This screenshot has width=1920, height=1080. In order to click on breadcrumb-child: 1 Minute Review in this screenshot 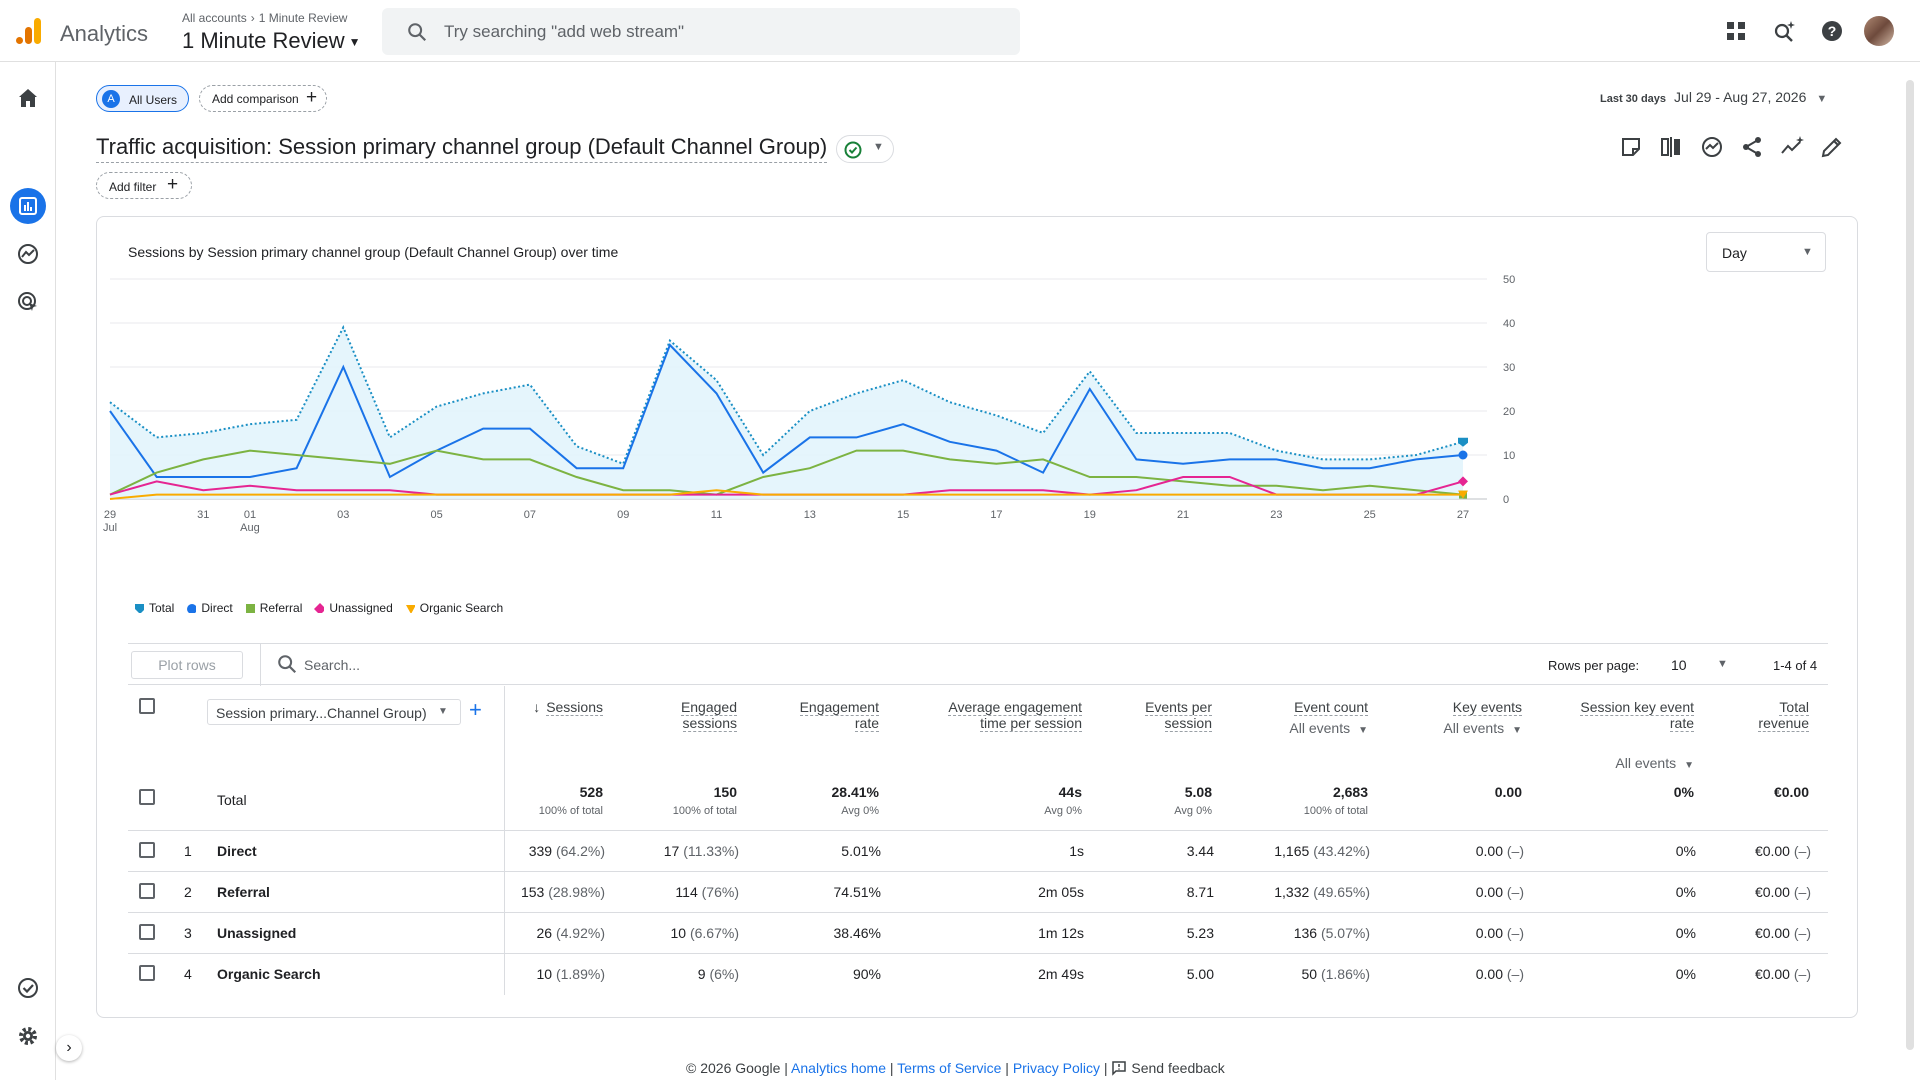, I will do `click(303, 18)`.